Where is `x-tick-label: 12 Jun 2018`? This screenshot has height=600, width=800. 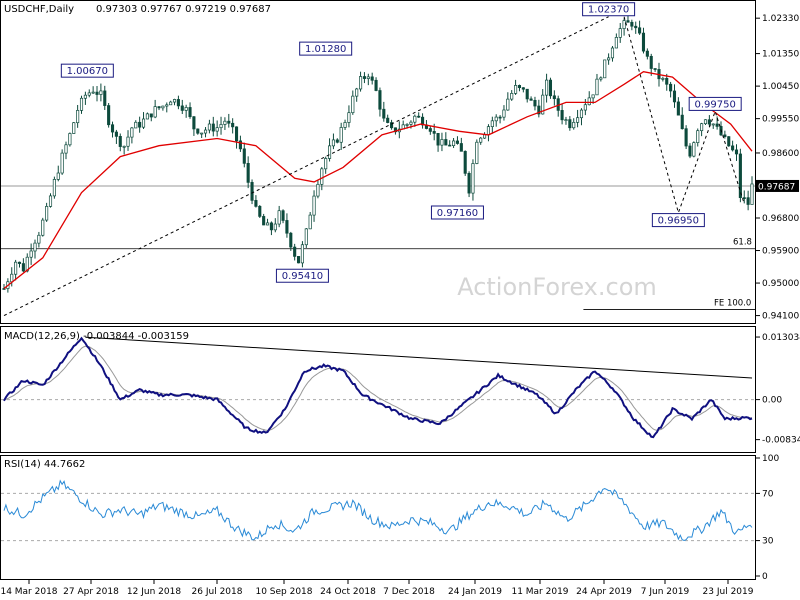 x-tick-label: 12 Jun 2018 is located at coordinates (154, 592).